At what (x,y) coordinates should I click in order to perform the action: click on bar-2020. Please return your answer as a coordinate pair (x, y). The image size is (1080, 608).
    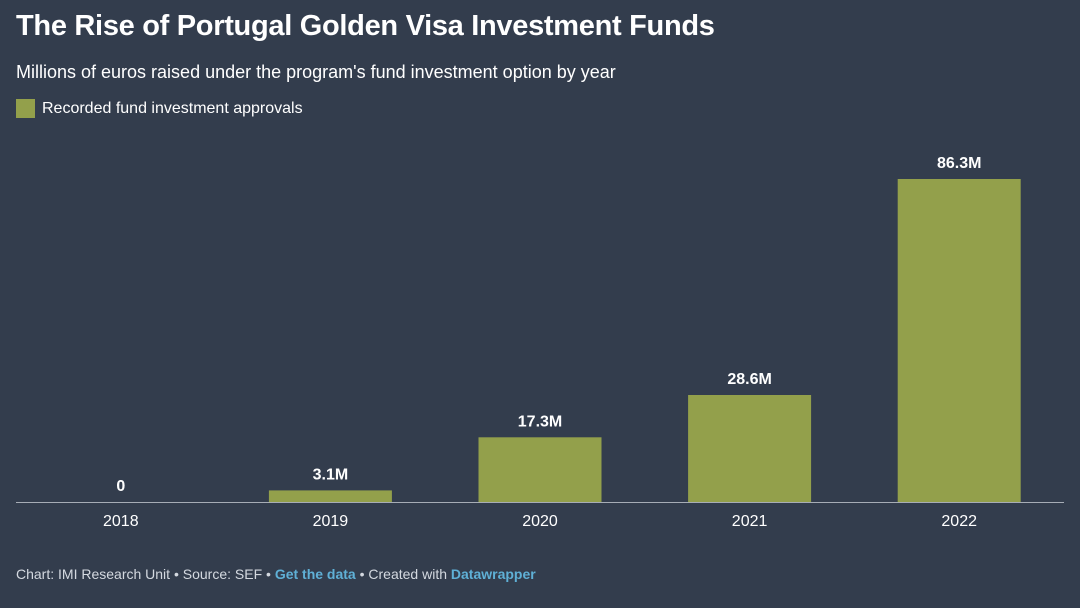
    Looking at the image, I should click on (540, 469).